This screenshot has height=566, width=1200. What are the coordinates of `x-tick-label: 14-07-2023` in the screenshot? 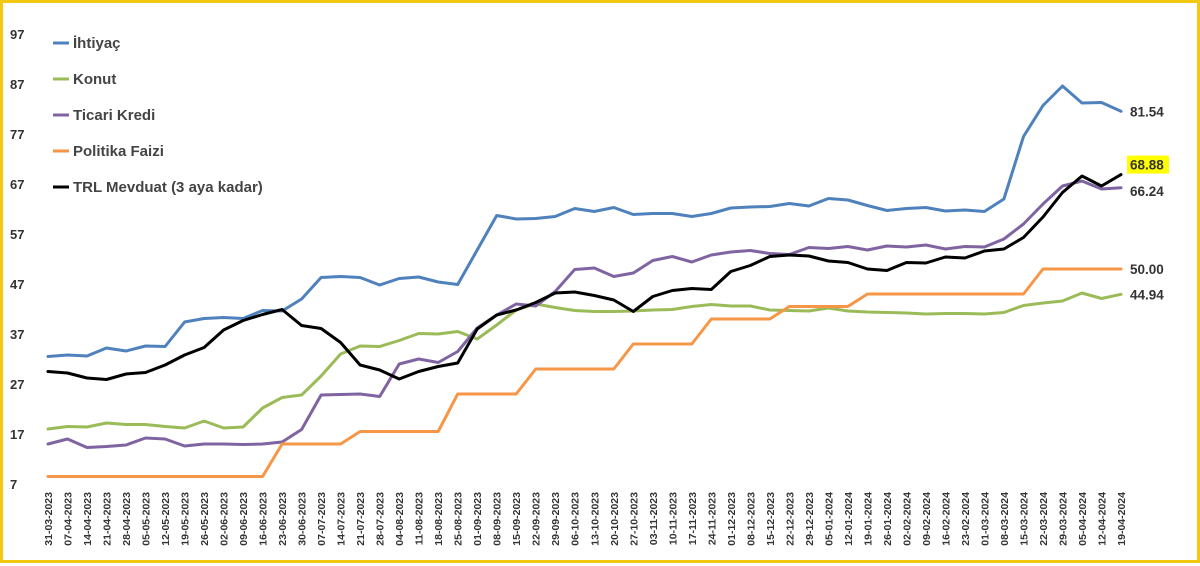 It's located at (342, 519).